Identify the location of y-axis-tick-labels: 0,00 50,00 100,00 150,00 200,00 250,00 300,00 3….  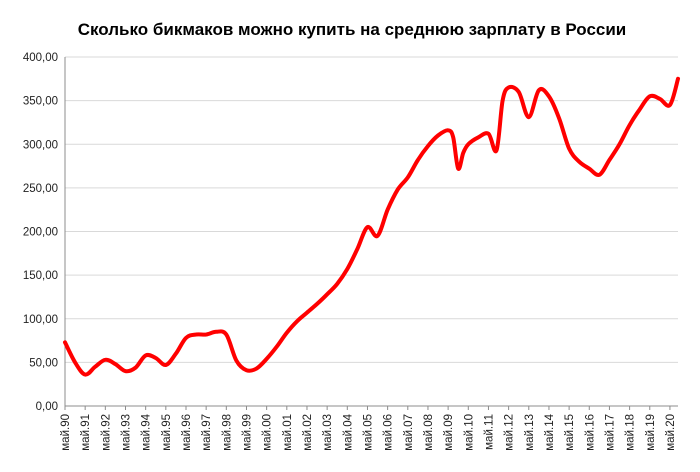
(40, 232).